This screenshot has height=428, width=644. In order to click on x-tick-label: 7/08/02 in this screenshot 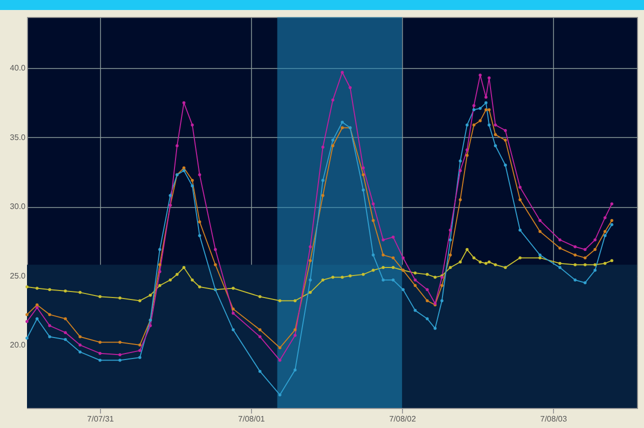, I will do `click(402, 419)`.